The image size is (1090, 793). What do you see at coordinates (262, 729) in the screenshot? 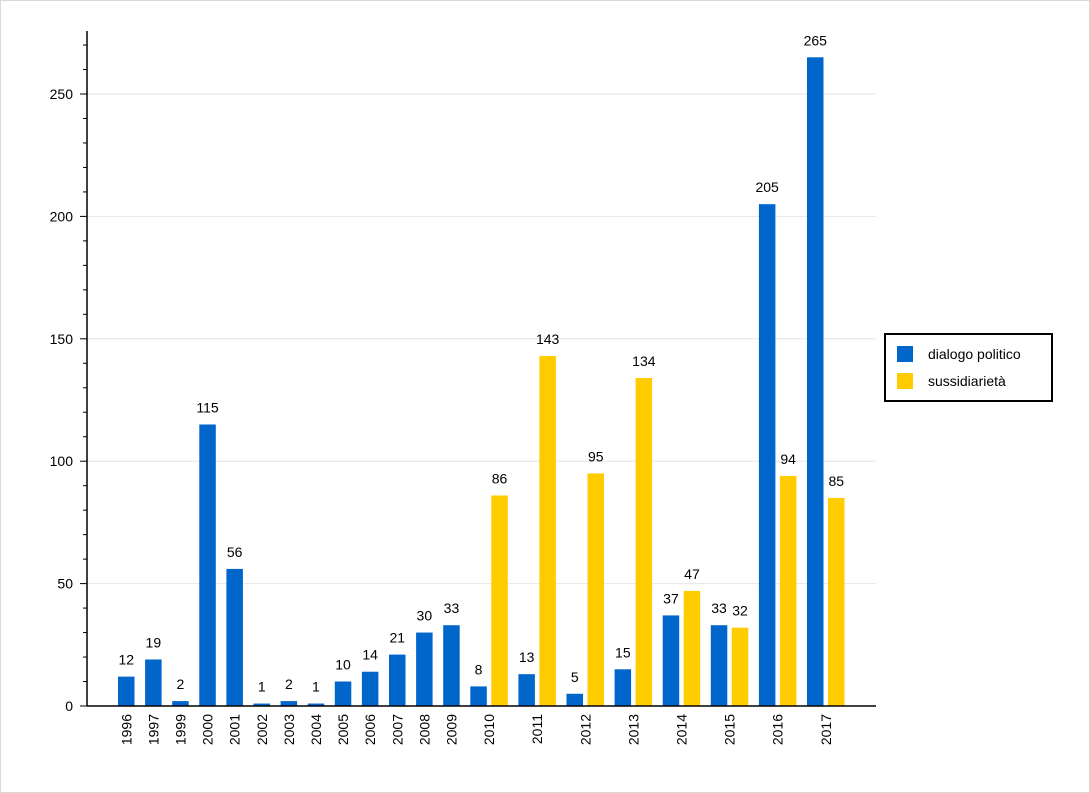
I see `x-tick-label-2002: 2002` at bounding box center [262, 729].